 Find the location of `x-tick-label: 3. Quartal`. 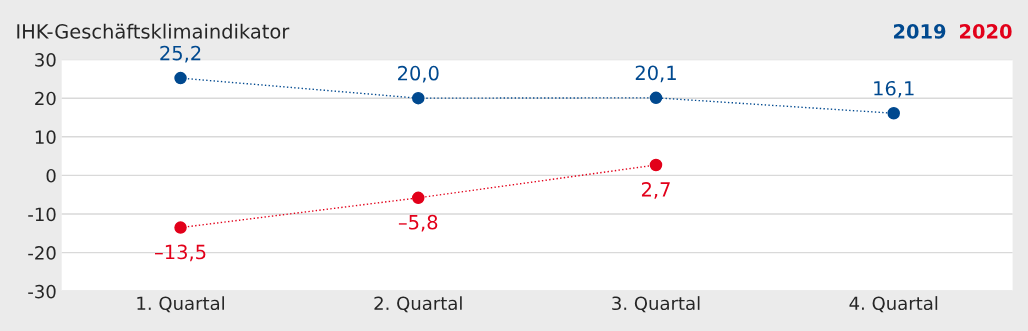

x-tick-label: 3. Quartal is located at coordinates (656, 304).